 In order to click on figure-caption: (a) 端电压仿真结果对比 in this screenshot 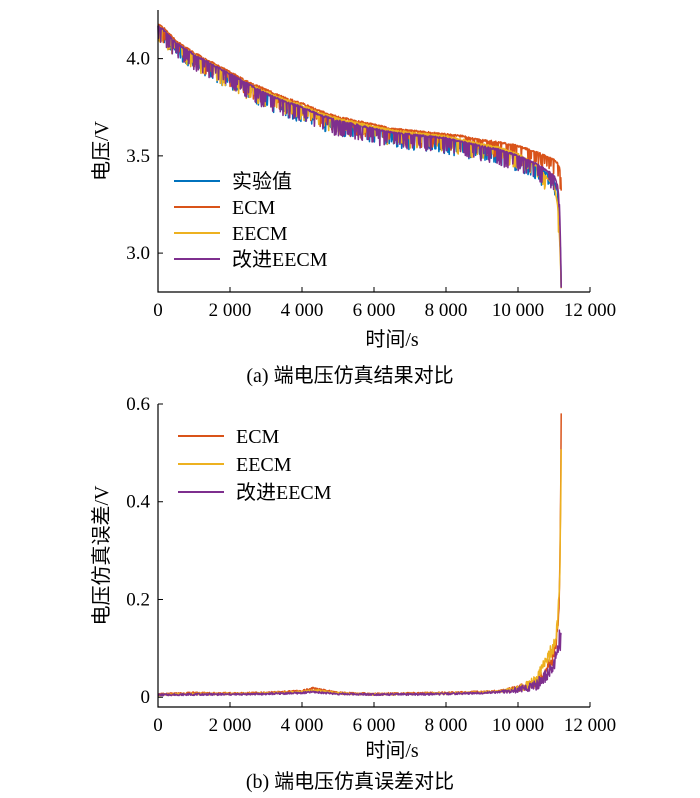, I will do `click(349, 375)`.